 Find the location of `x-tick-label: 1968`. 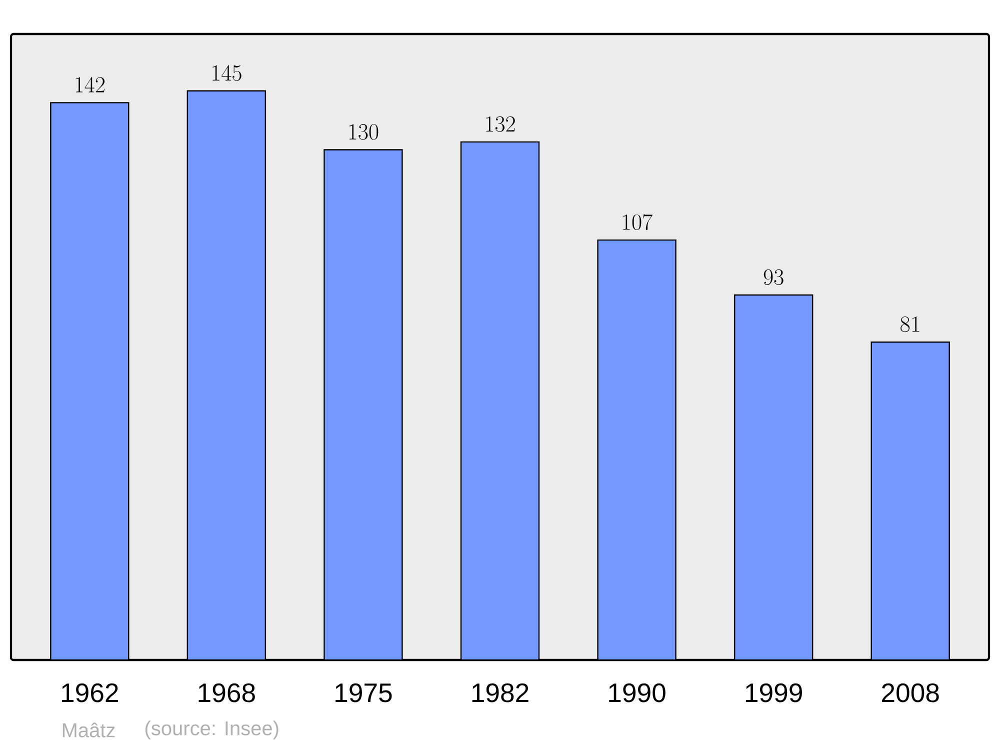

x-tick-label: 1968 is located at coordinates (226, 692).